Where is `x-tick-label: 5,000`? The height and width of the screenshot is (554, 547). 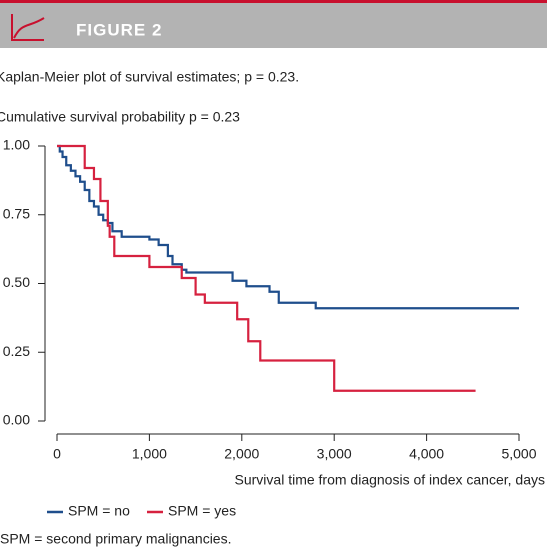
x-tick-label: 5,000 is located at coordinates (518, 454).